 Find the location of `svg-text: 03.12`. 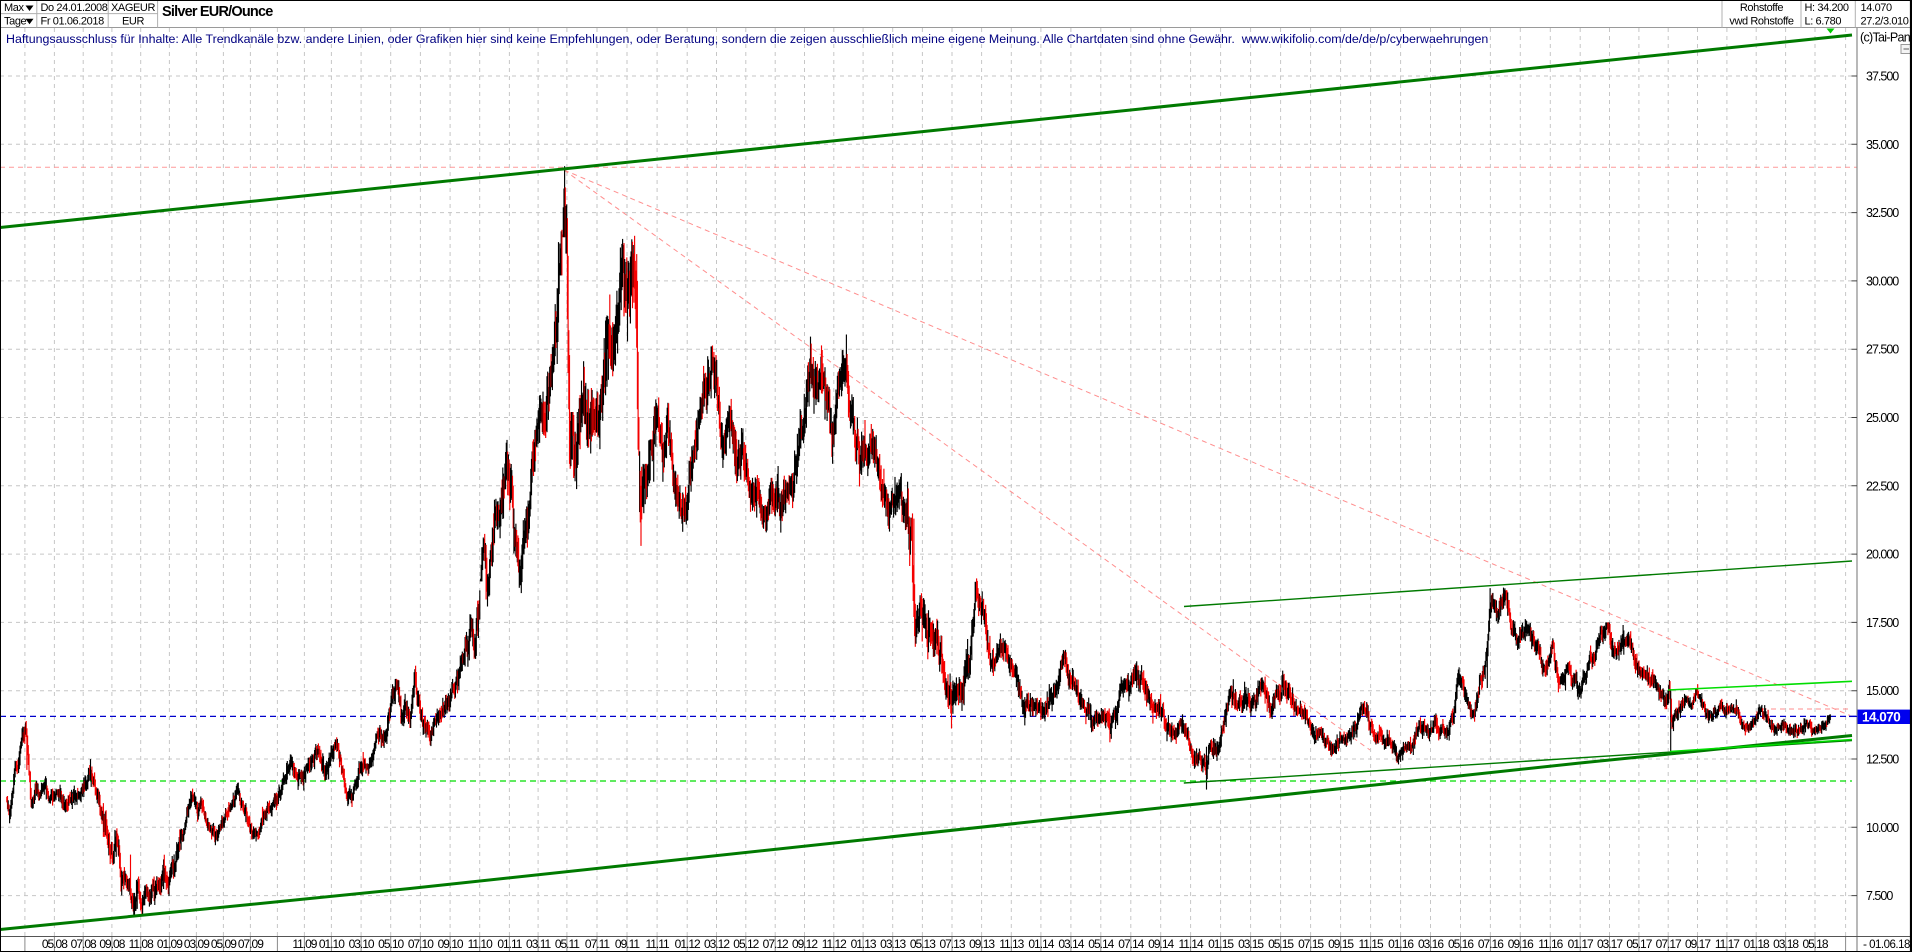

svg-text: 03.12 is located at coordinates (717, 944).